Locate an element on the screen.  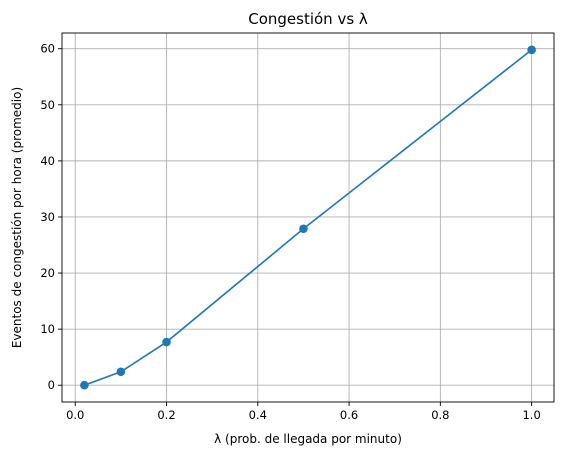
y-tick-label: 50 is located at coordinates (47, 105).